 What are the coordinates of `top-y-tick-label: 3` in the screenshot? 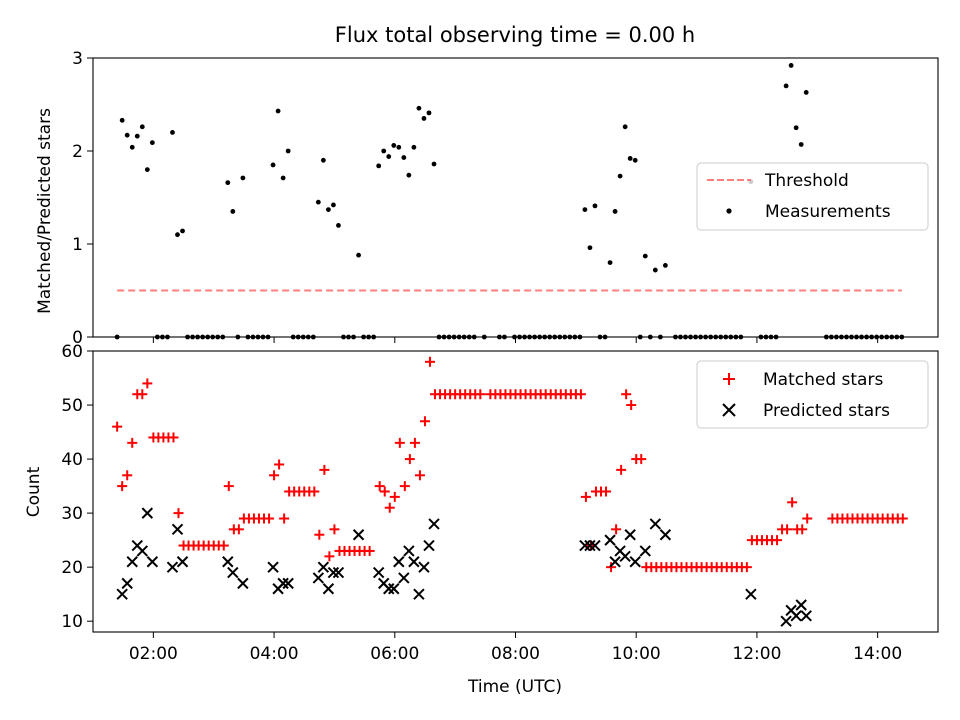 It's located at (77, 59).